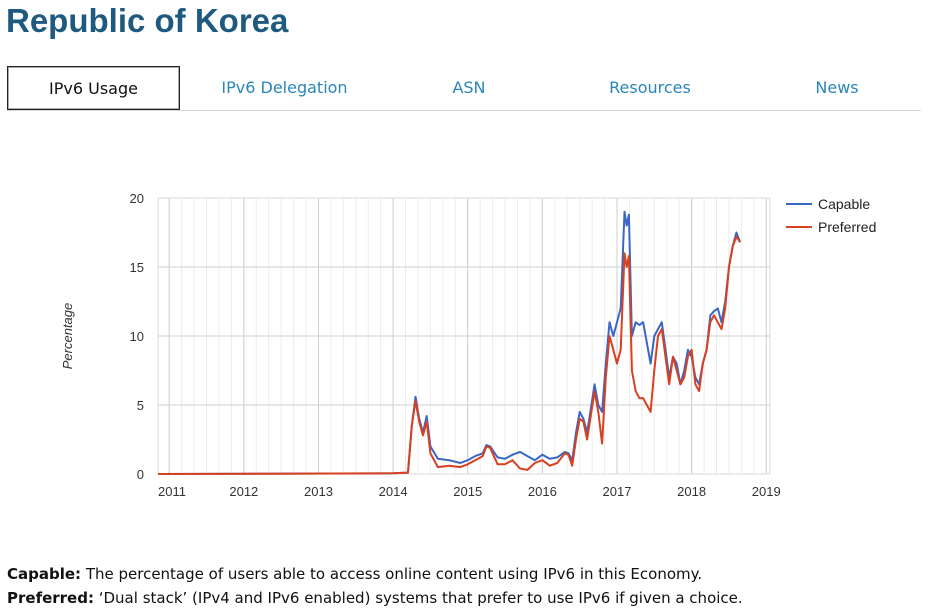 This screenshot has height=612, width=931. Describe the element at coordinates (243, 491) in the screenshot. I see `x-tick-label: 2012` at that location.